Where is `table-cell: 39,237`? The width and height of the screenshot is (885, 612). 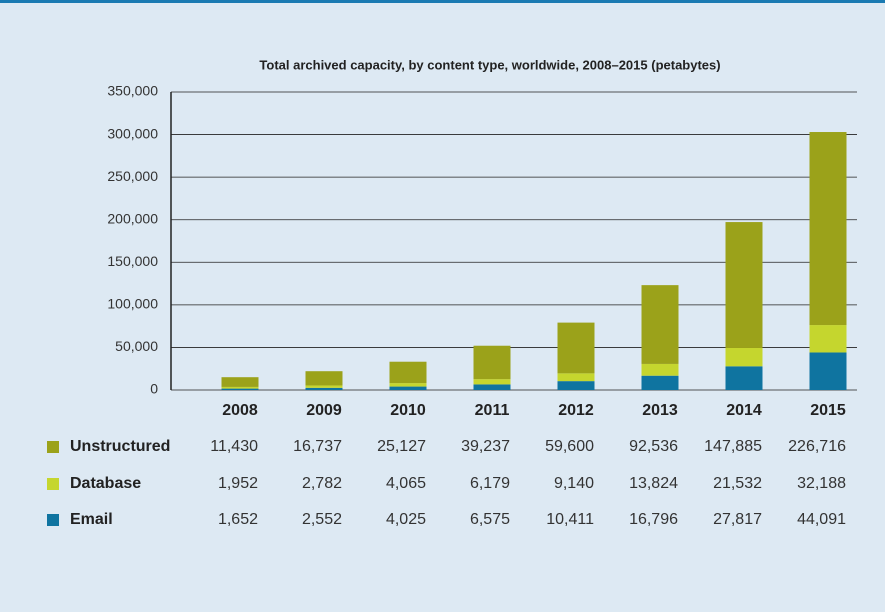 table-cell: 39,237 is located at coordinates (485, 446).